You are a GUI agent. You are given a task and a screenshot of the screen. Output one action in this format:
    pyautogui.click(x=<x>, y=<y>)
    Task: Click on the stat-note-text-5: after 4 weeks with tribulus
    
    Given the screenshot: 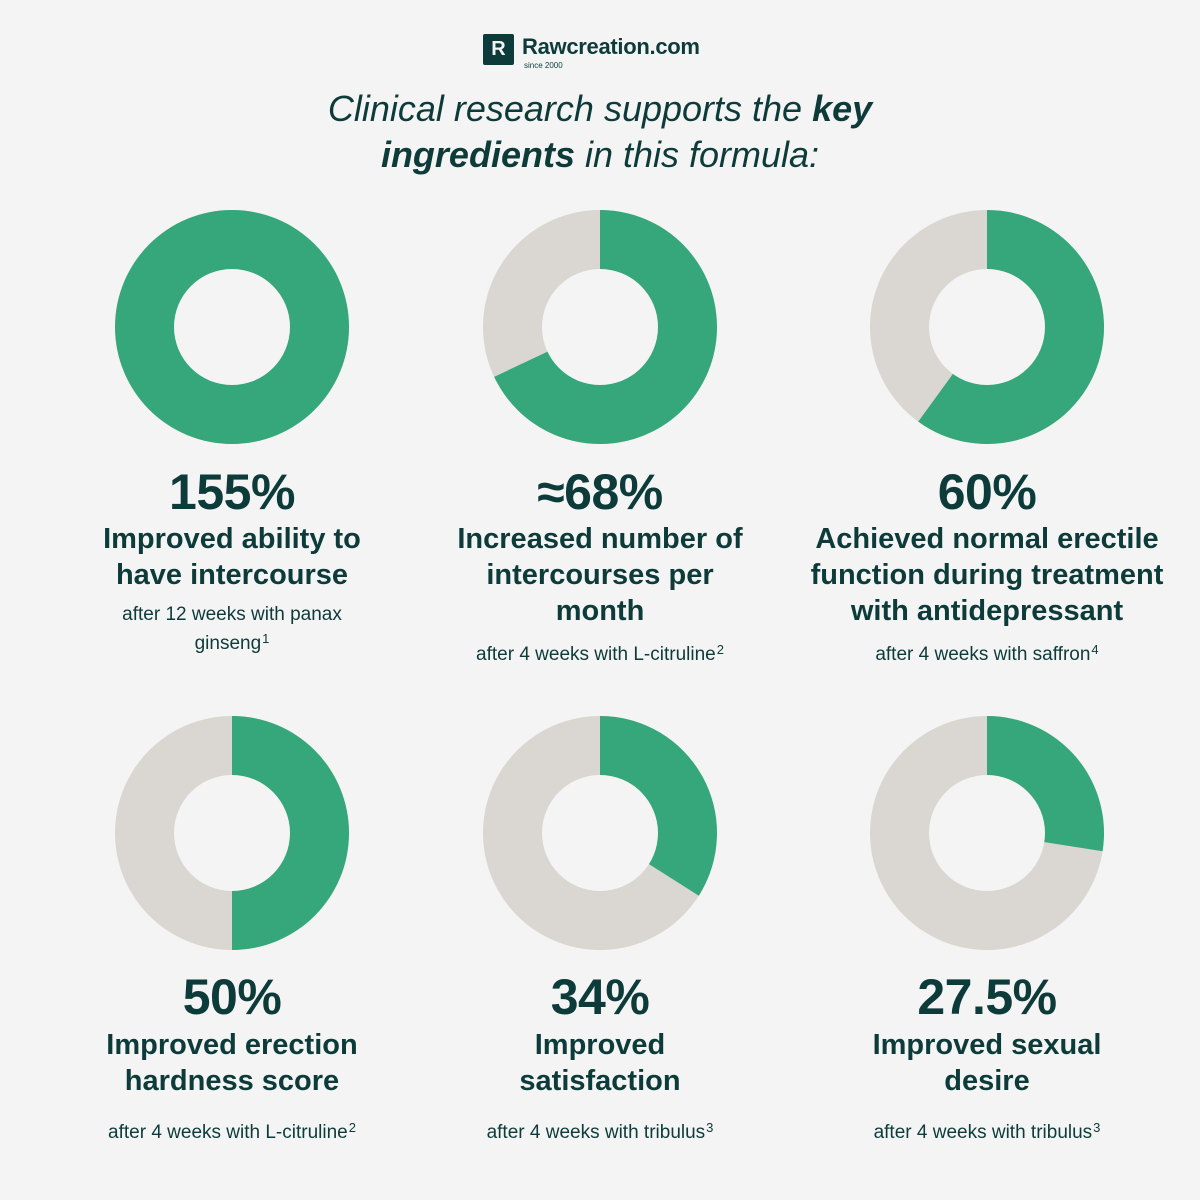 What is the action you would take?
    pyautogui.click(x=596, y=1132)
    